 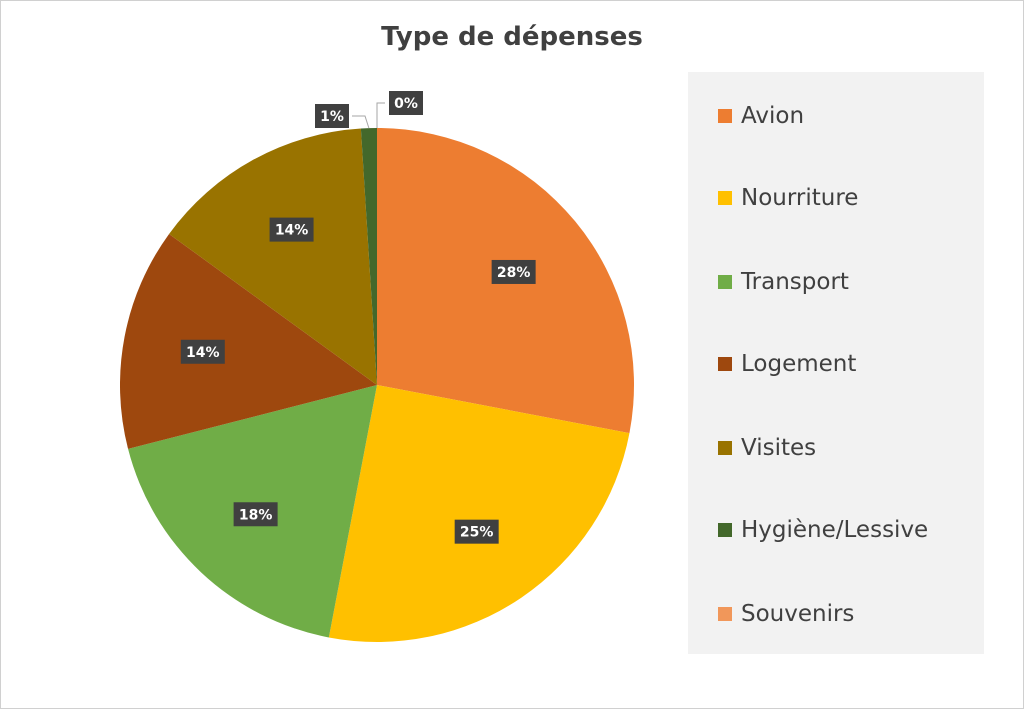 I want to click on svg-text: 1%, so click(x=332, y=117).